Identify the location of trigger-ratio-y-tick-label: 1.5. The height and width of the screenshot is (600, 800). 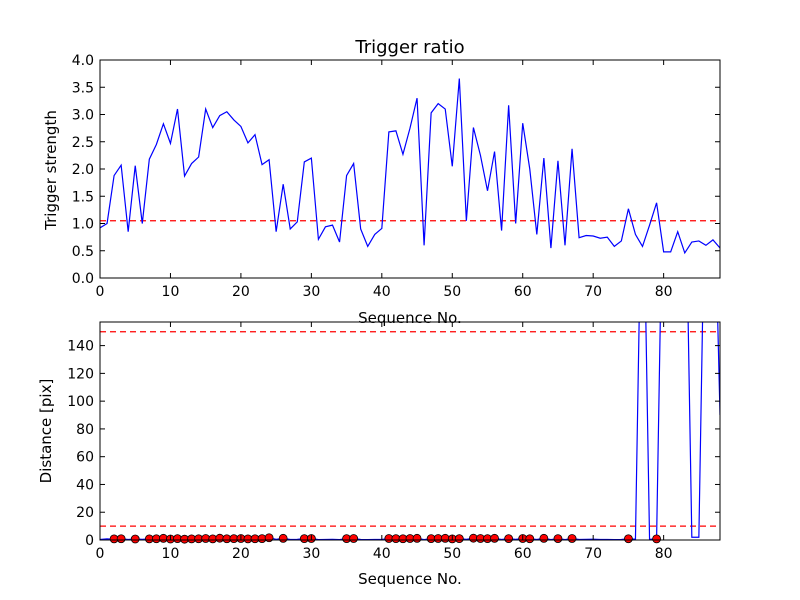
(83, 197).